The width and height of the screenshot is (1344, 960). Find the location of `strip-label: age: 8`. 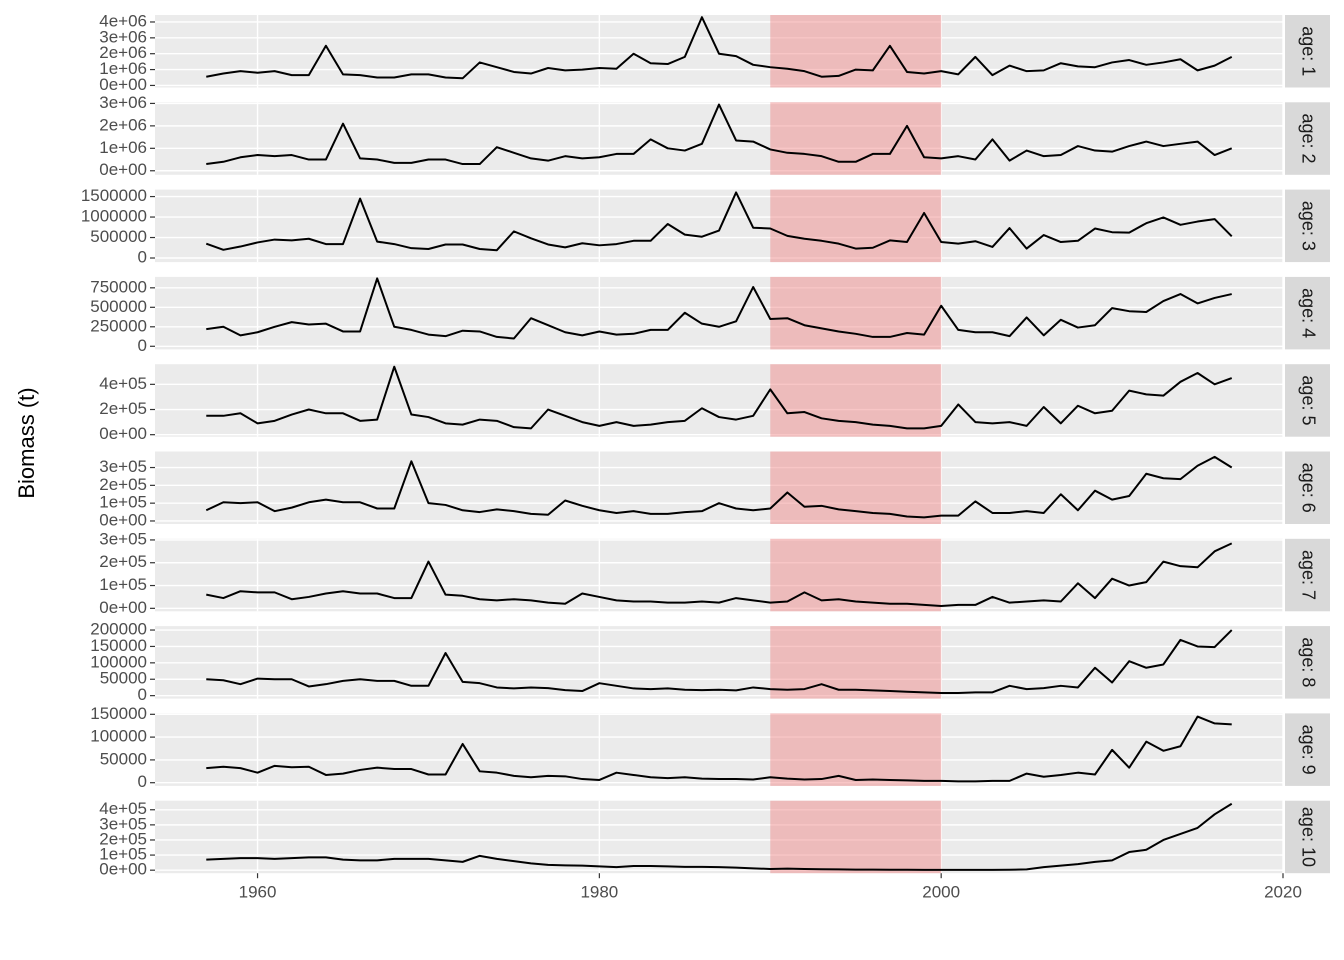

strip-label: age: 8 is located at coordinates (1308, 662).